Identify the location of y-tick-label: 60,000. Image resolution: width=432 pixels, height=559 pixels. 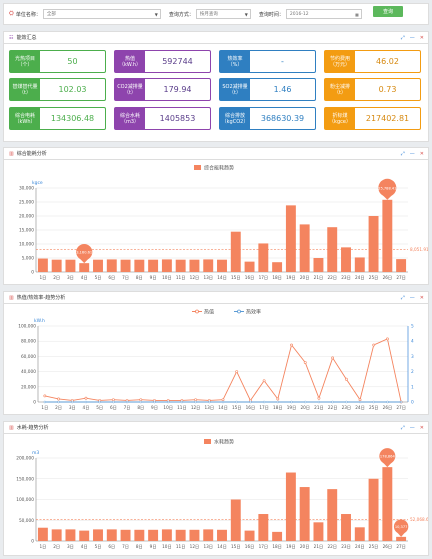
(28, 357).